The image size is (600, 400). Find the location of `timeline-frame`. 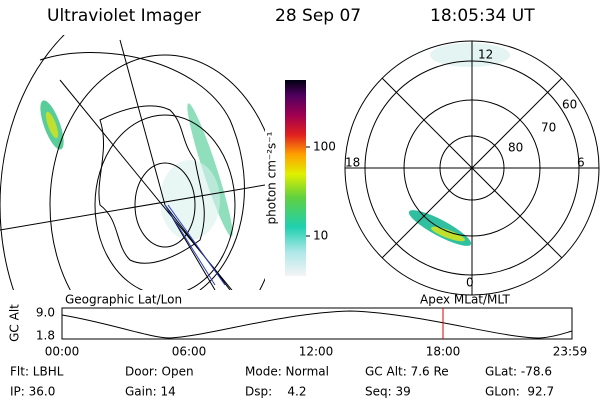

timeline-frame is located at coordinates (317, 323).